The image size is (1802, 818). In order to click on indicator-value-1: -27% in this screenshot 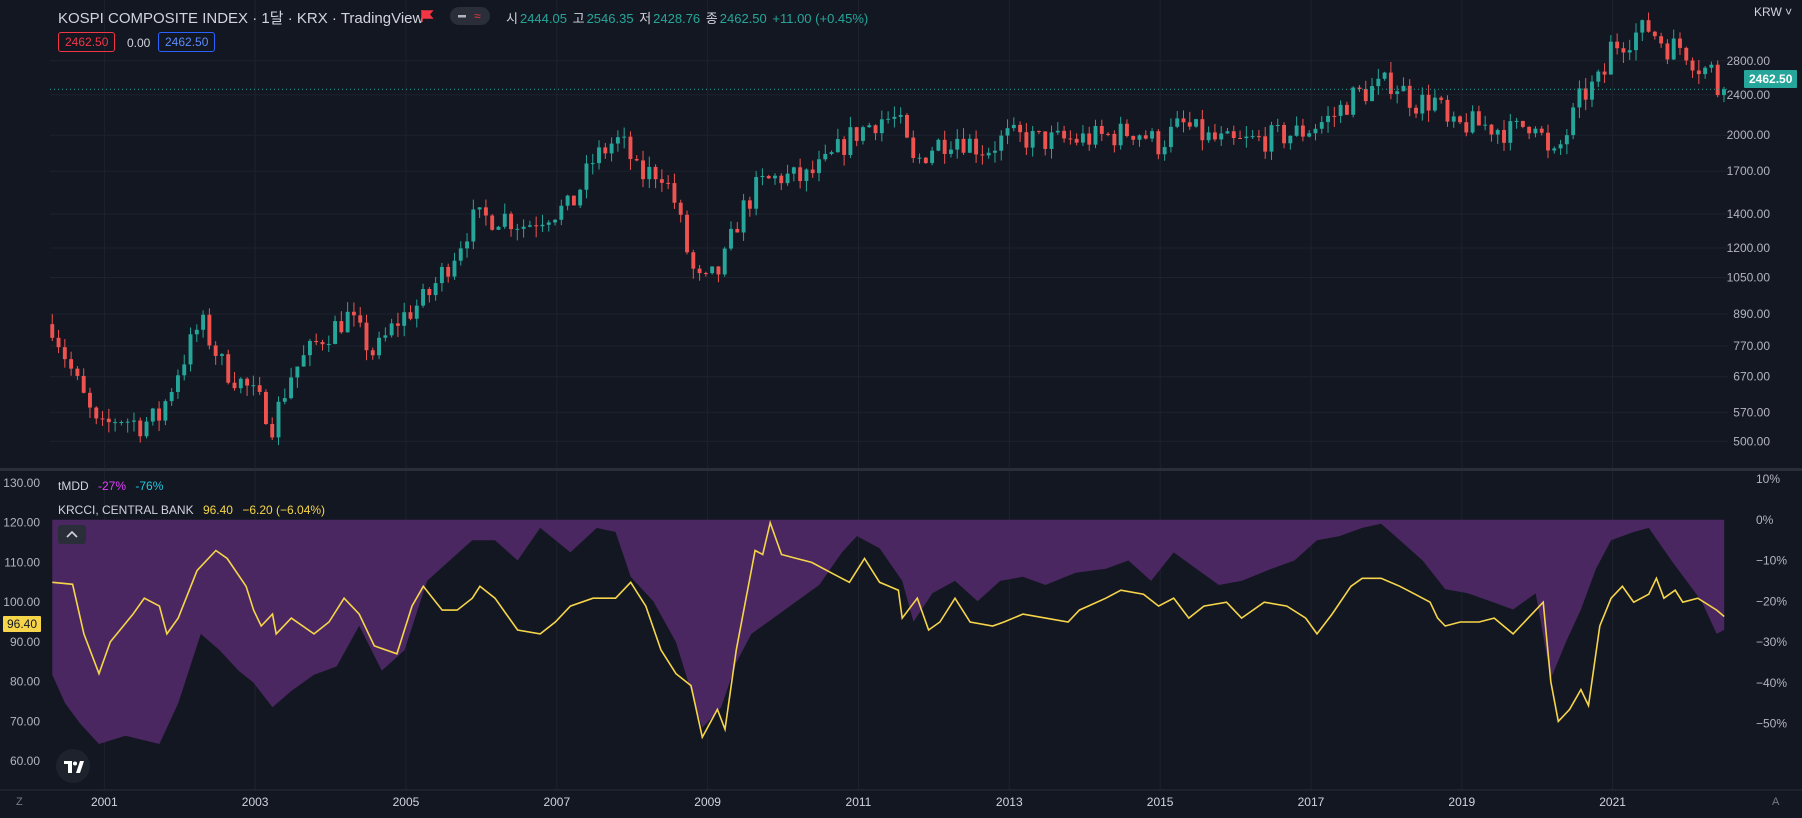, I will do `click(112, 486)`.